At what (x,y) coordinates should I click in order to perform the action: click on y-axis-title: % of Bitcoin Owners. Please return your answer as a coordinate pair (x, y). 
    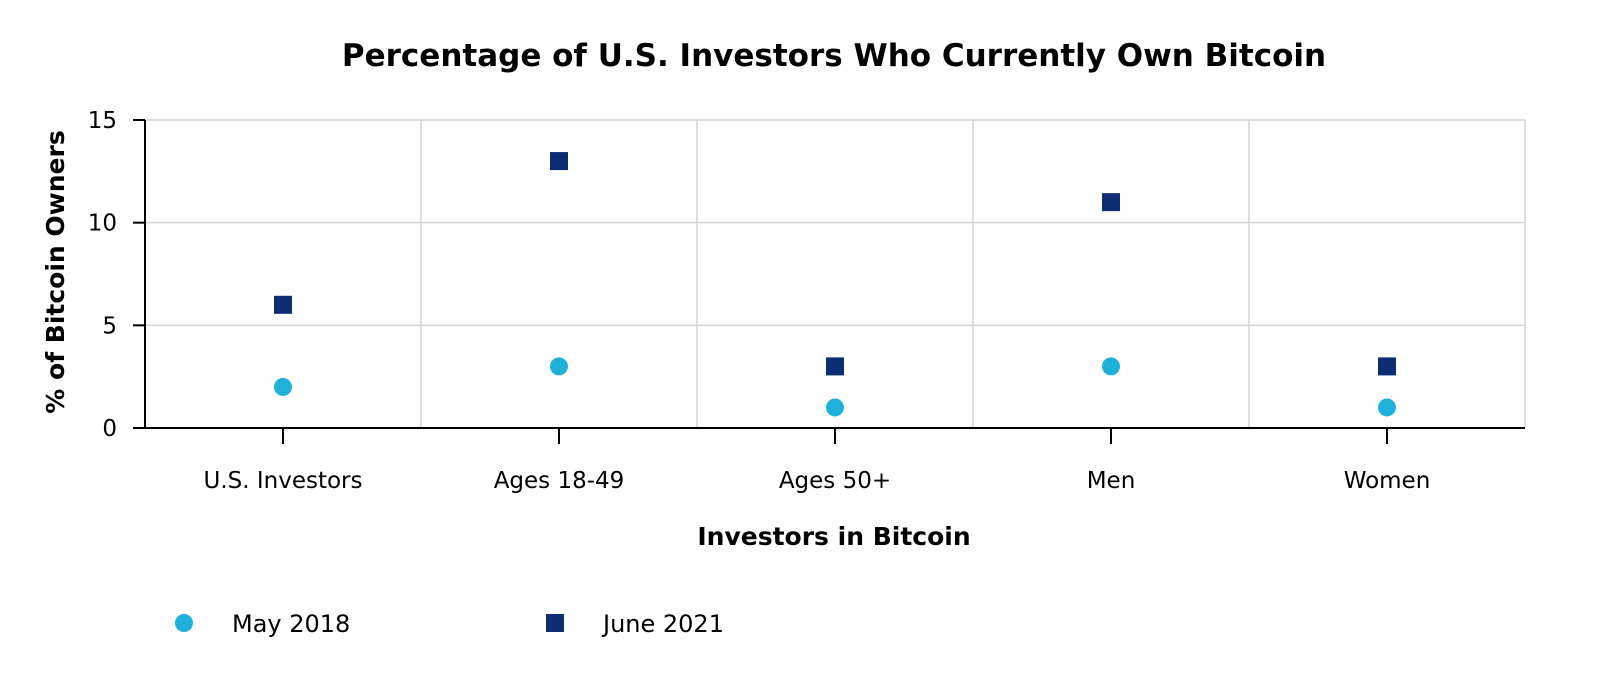
    Looking at the image, I should click on (55, 271).